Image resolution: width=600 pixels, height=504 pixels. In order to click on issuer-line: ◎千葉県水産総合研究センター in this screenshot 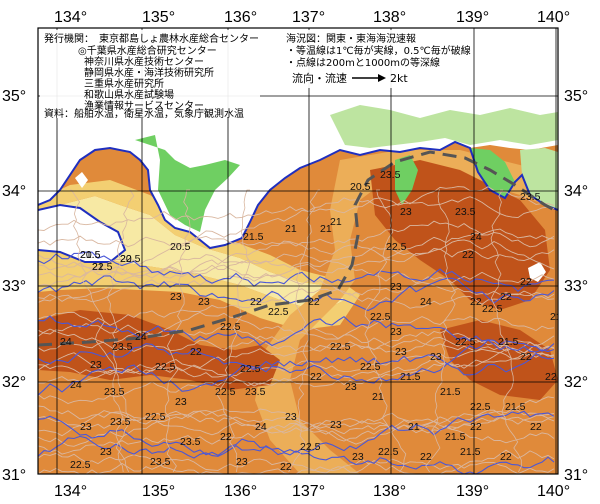, I will do `click(147, 50)`.